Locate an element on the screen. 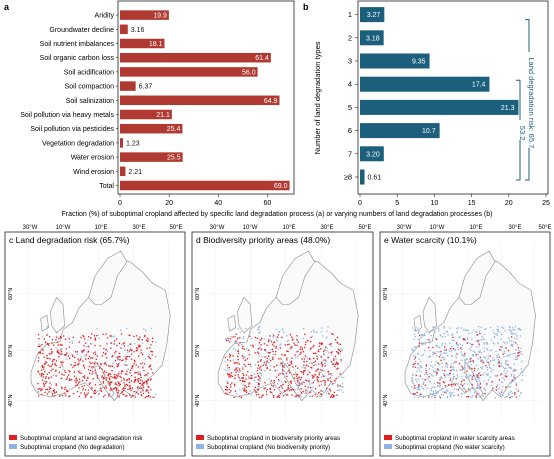  bracket-label-bg is located at coordinates (520, 130).